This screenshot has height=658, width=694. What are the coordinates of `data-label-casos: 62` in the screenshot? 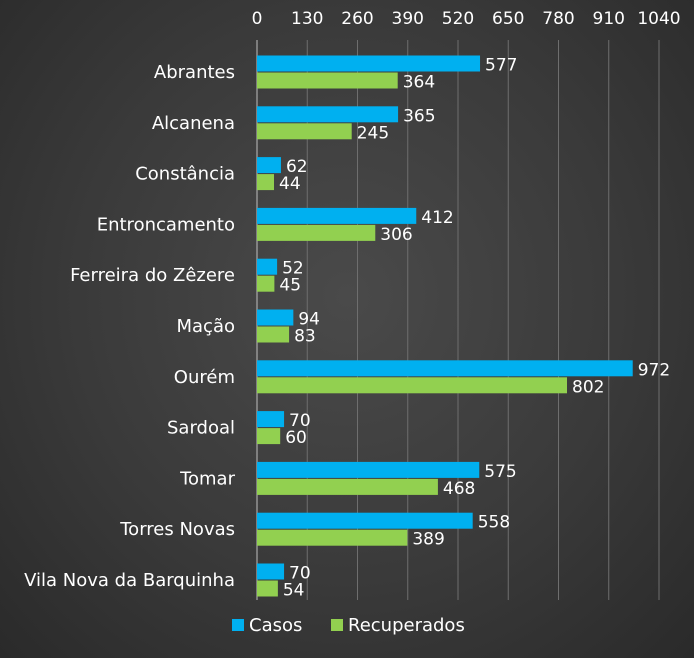 It's located at (297, 167).